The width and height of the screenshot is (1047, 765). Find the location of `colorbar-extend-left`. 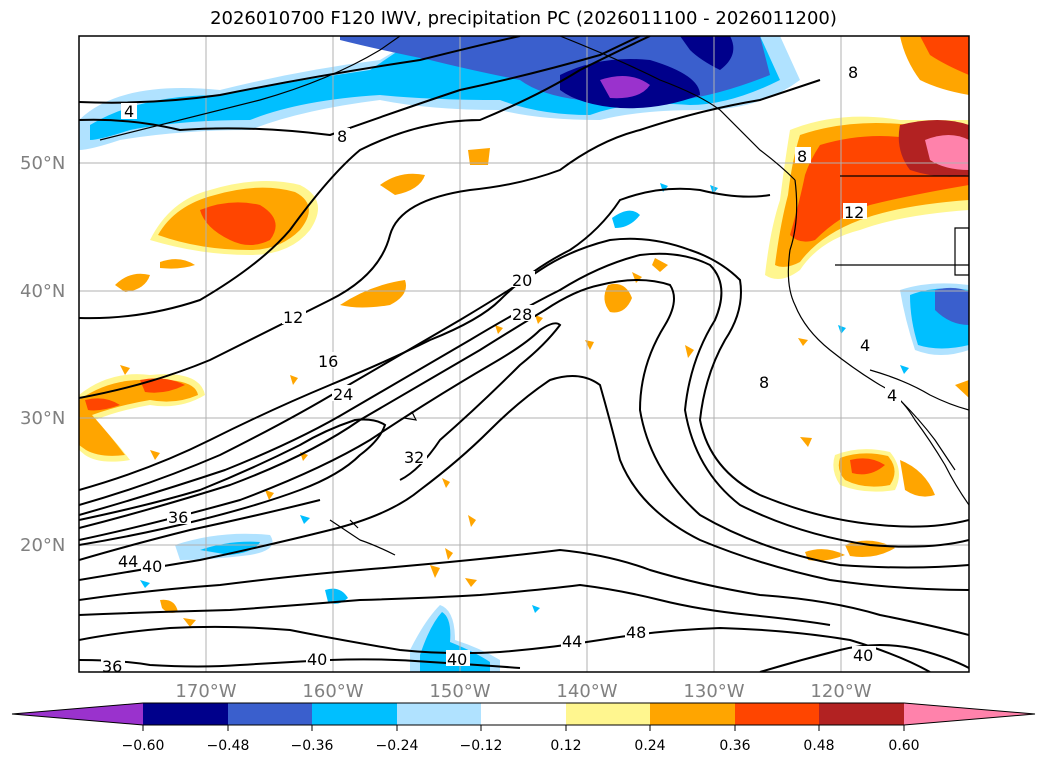

colorbar-extend-left is located at coordinates (77, 714).